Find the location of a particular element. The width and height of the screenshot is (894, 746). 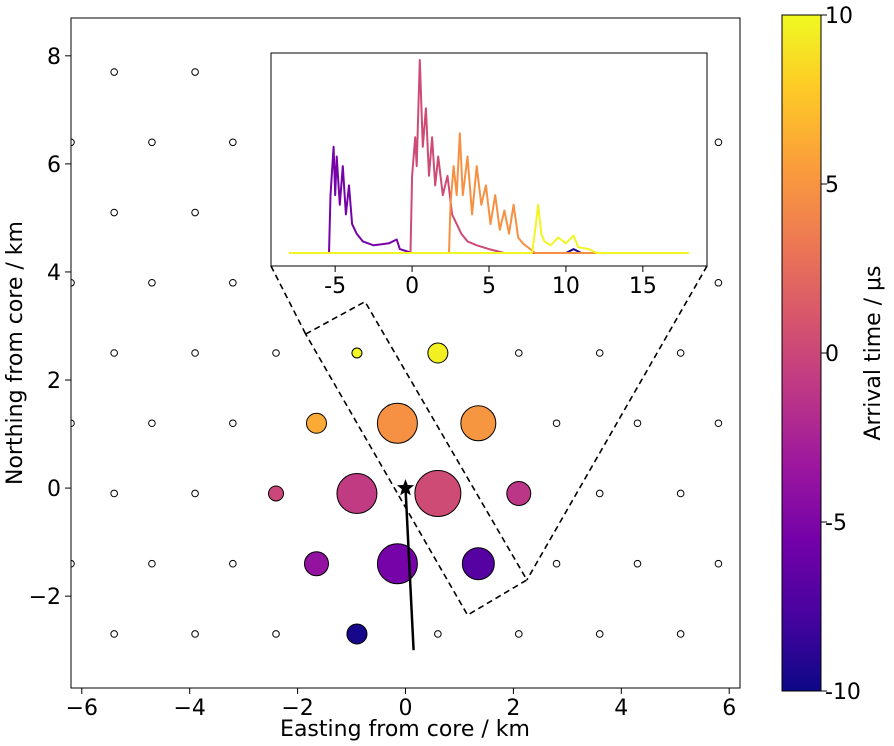

x-tick-label: 2 is located at coordinates (513, 708).